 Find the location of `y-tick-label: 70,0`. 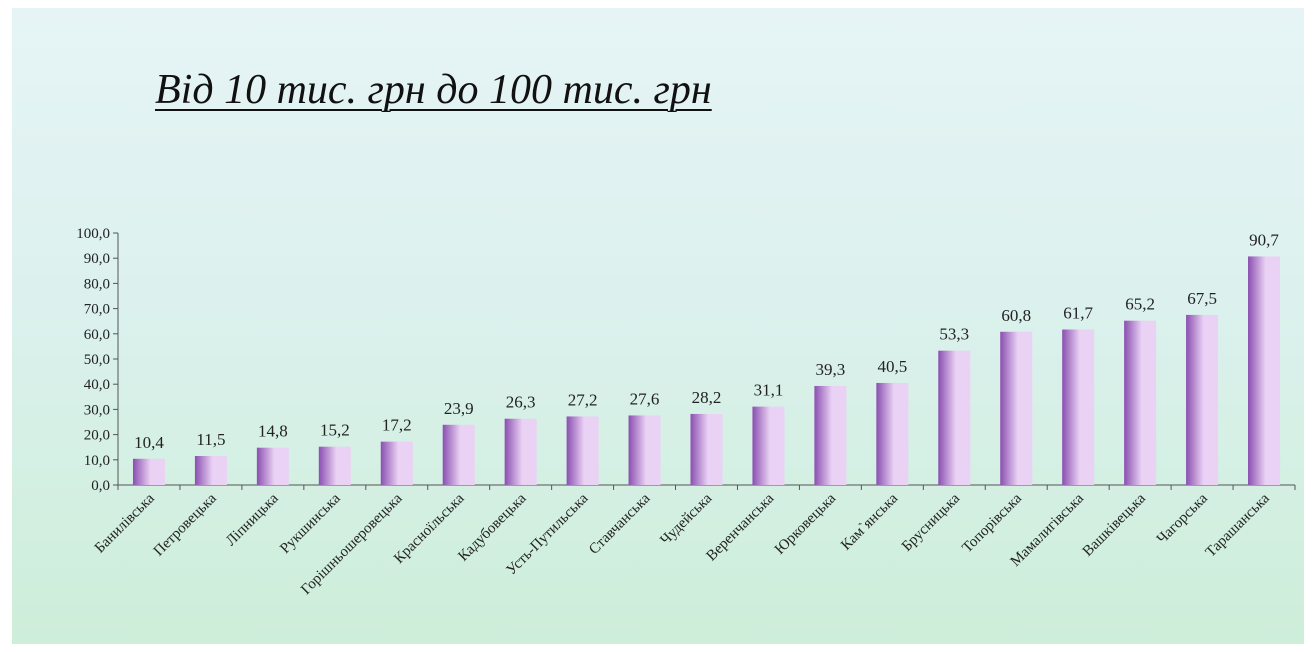

y-tick-label: 70,0 is located at coordinates (97, 310).